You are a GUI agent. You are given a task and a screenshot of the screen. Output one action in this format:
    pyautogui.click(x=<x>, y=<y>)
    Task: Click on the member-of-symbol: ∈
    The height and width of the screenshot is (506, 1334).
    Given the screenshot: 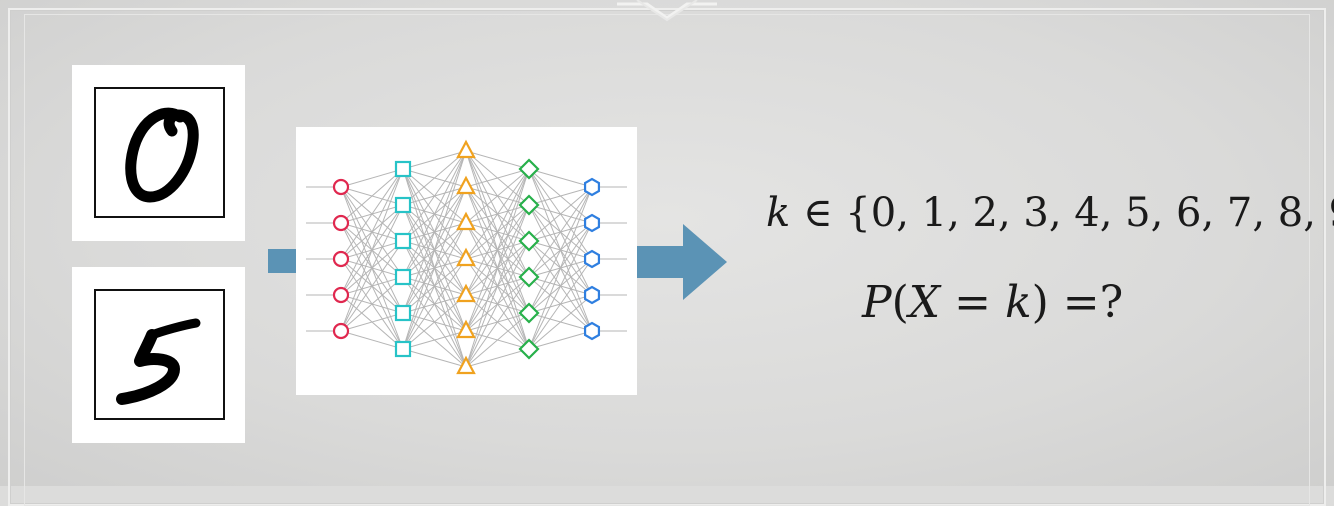 What is the action you would take?
    pyautogui.click(x=818, y=213)
    